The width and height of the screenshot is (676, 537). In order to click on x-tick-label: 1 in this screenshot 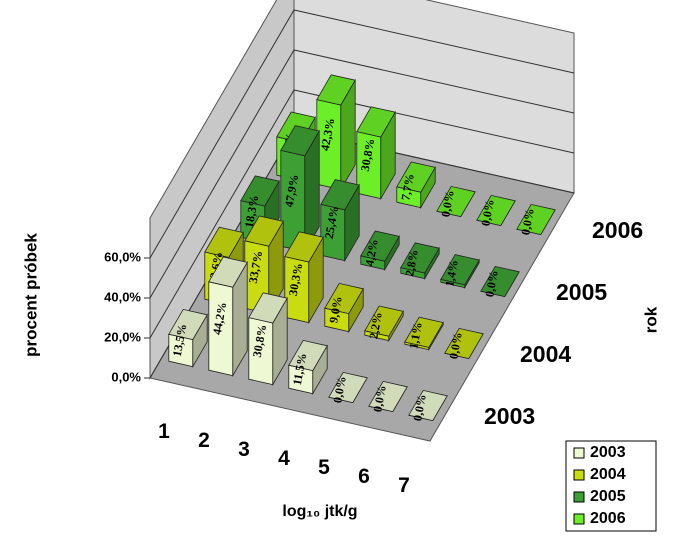, I will do `click(164, 431)`.